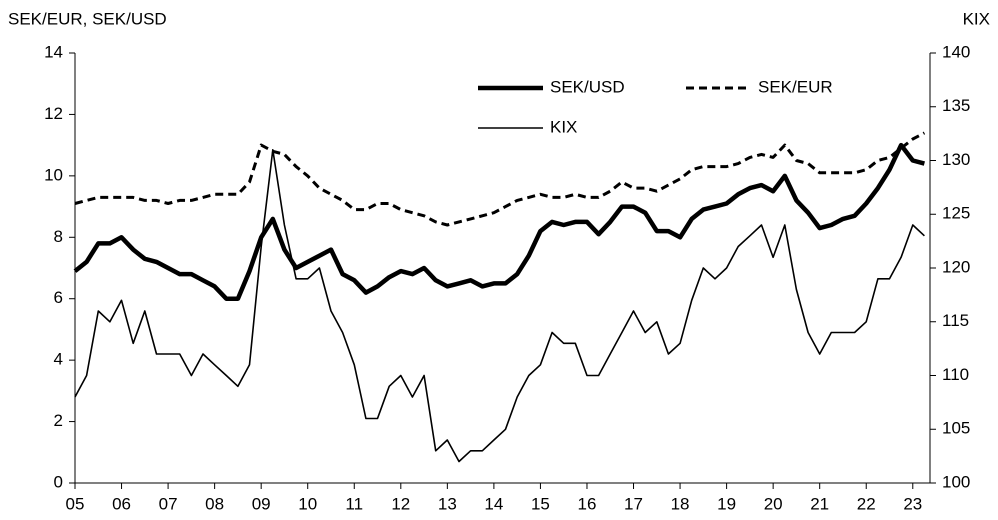  Describe the element at coordinates (955, 374) in the screenshot. I see `y2-tick-label: 110` at that location.